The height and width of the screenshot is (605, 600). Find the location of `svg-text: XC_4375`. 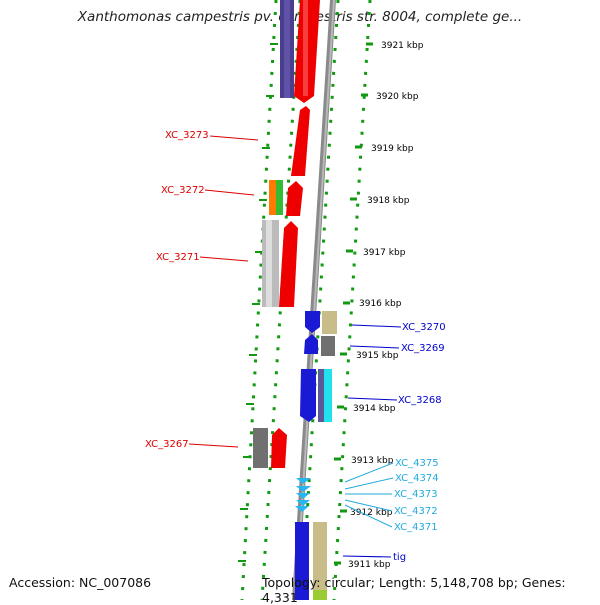

svg-text: XC_4375 is located at coordinates (417, 463).